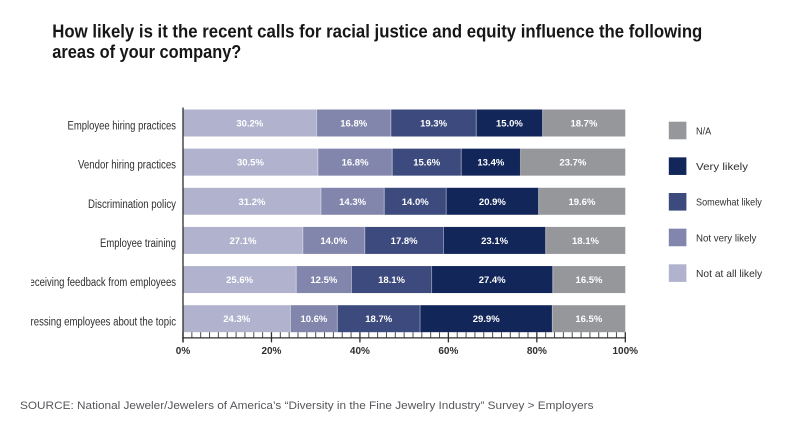 The width and height of the screenshot is (800, 430). What do you see at coordinates (492, 280) in the screenshot?
I see `svg-text: 27.4%` at bounding box center [492, 280].